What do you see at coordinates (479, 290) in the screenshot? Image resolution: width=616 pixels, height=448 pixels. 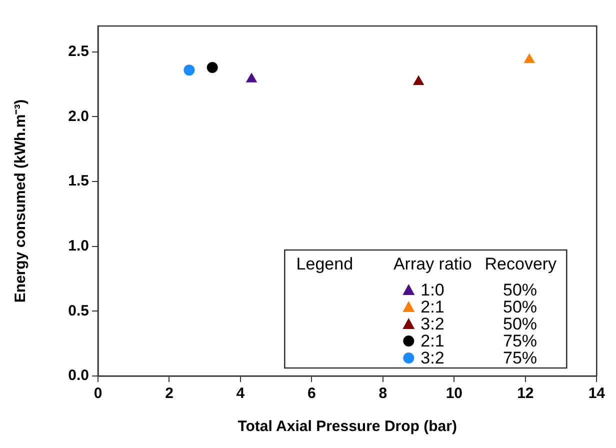 I see `legend-label: 1:0 50%` at bounding box center [479, 290].